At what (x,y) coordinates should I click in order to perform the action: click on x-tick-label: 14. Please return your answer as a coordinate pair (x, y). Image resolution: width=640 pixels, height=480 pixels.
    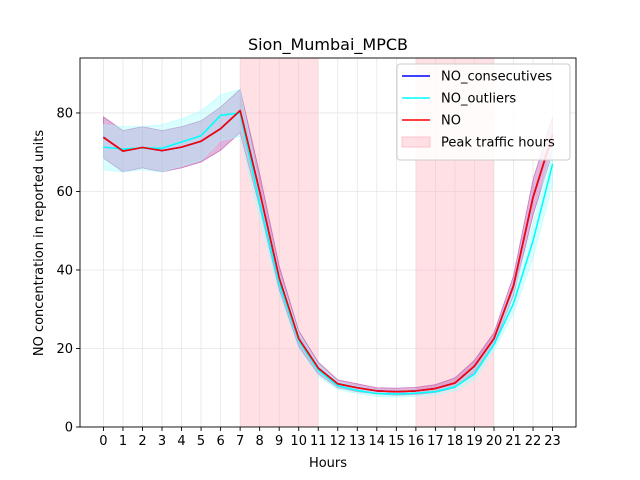
    Looking at the image, I should click on (377, 441).